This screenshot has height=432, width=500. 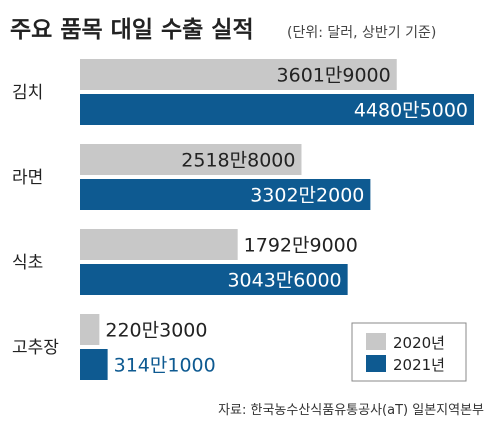 I want to click on category-label: 라면, so click(x=27, y=178).